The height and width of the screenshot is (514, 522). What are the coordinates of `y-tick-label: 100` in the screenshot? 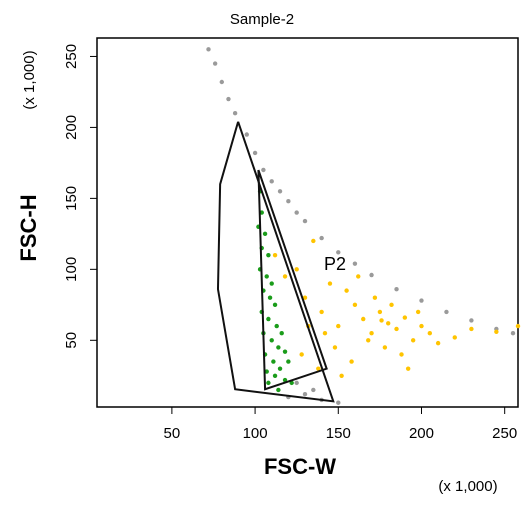 It's located at (71, 269).